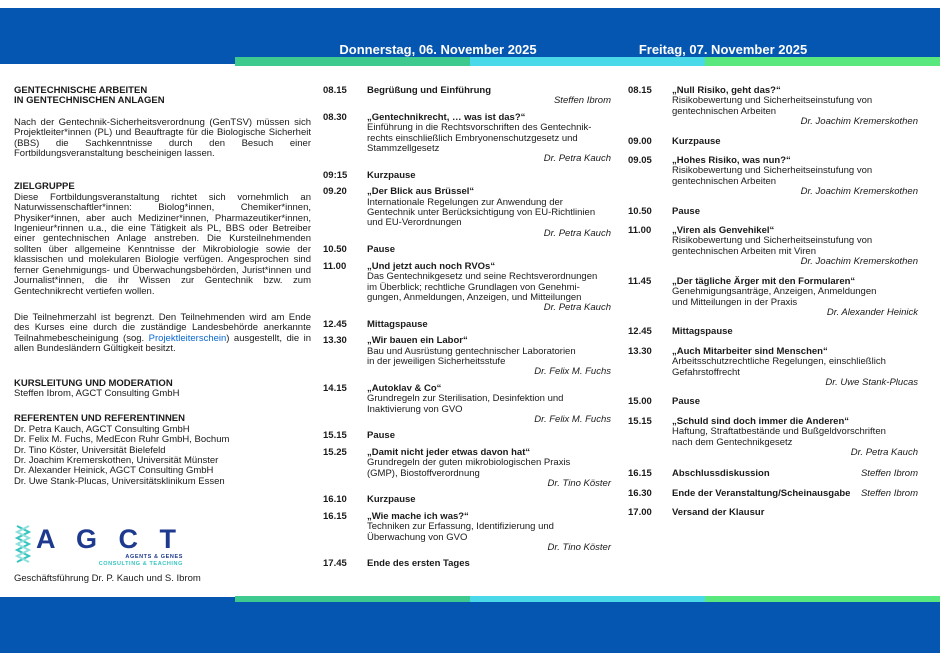 Image resolution: width=940 pixels, height=666 pixels. What do you see at coordinates (795, 281) in the screenshot?
I see `item-title-row: „Der tägliche Ärger mit den Formularen“` at bounding box center [795, 281].